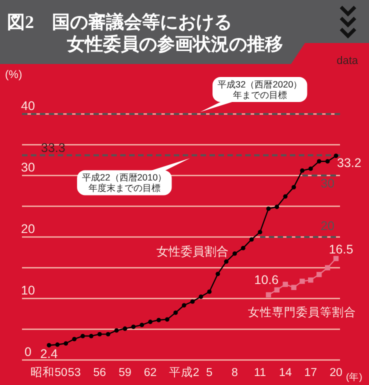 This screenshot has width=369, height=385. What do you see at coordinates (327, 183) in the screenshot?
I see `data-label: 30` at bounding box center [327, 183].